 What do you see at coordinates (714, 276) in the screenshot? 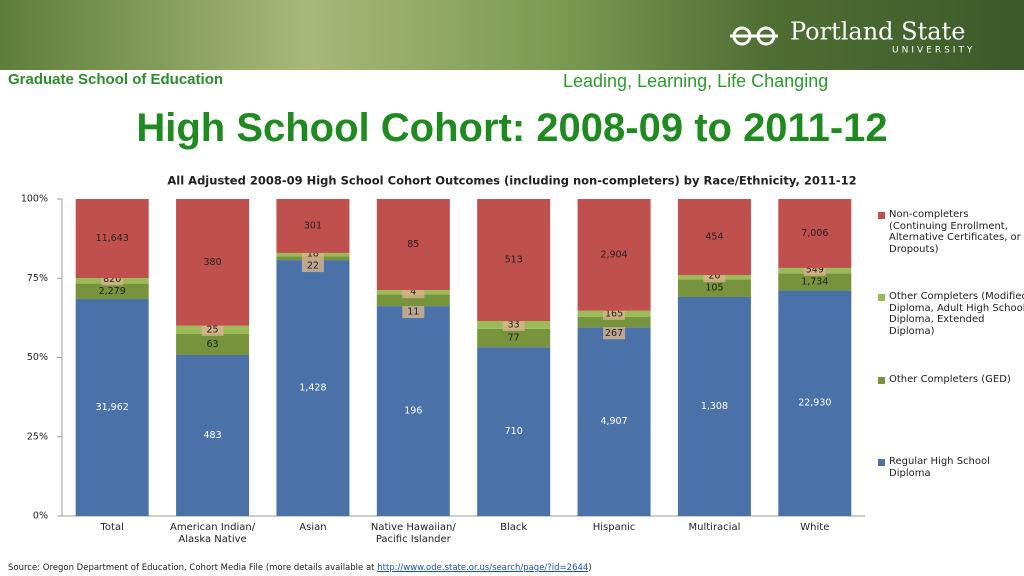
I see `data-label: 26` at bounding box center [714, 276].